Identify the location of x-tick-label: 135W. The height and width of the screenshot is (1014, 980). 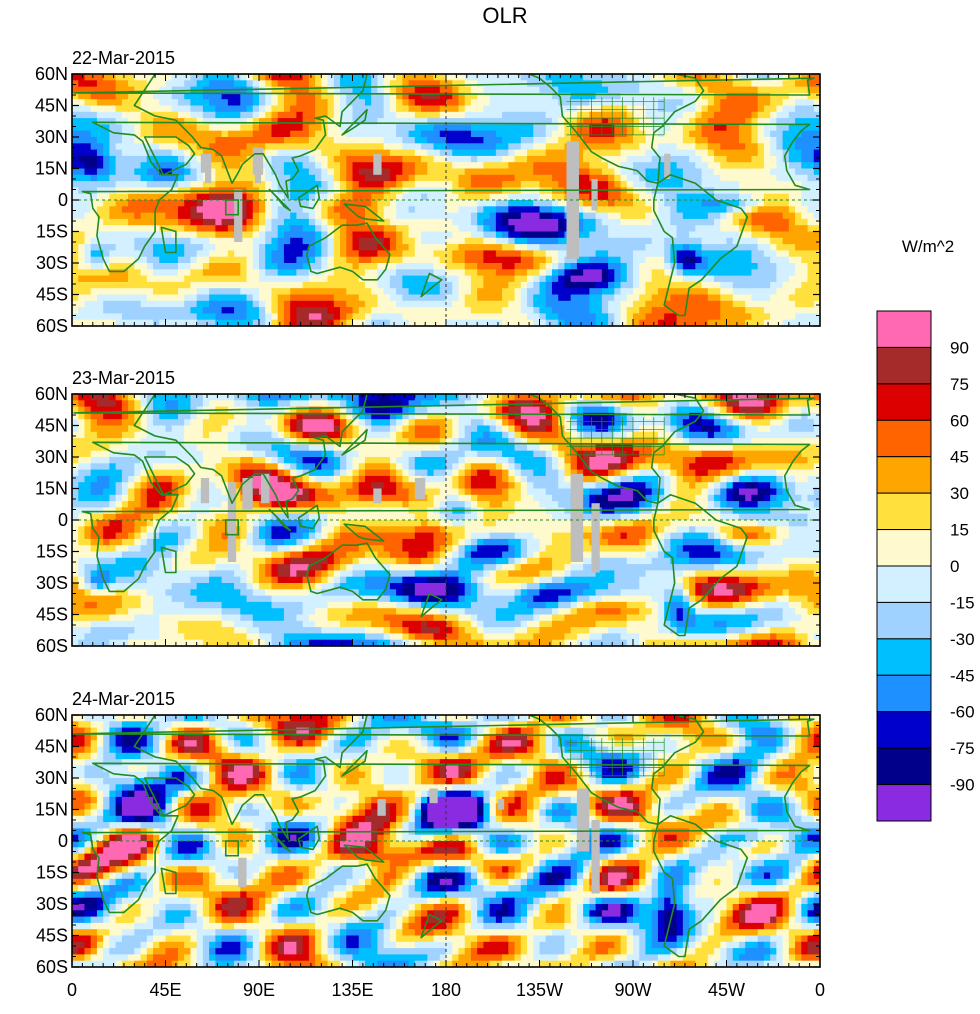
(539, 990).